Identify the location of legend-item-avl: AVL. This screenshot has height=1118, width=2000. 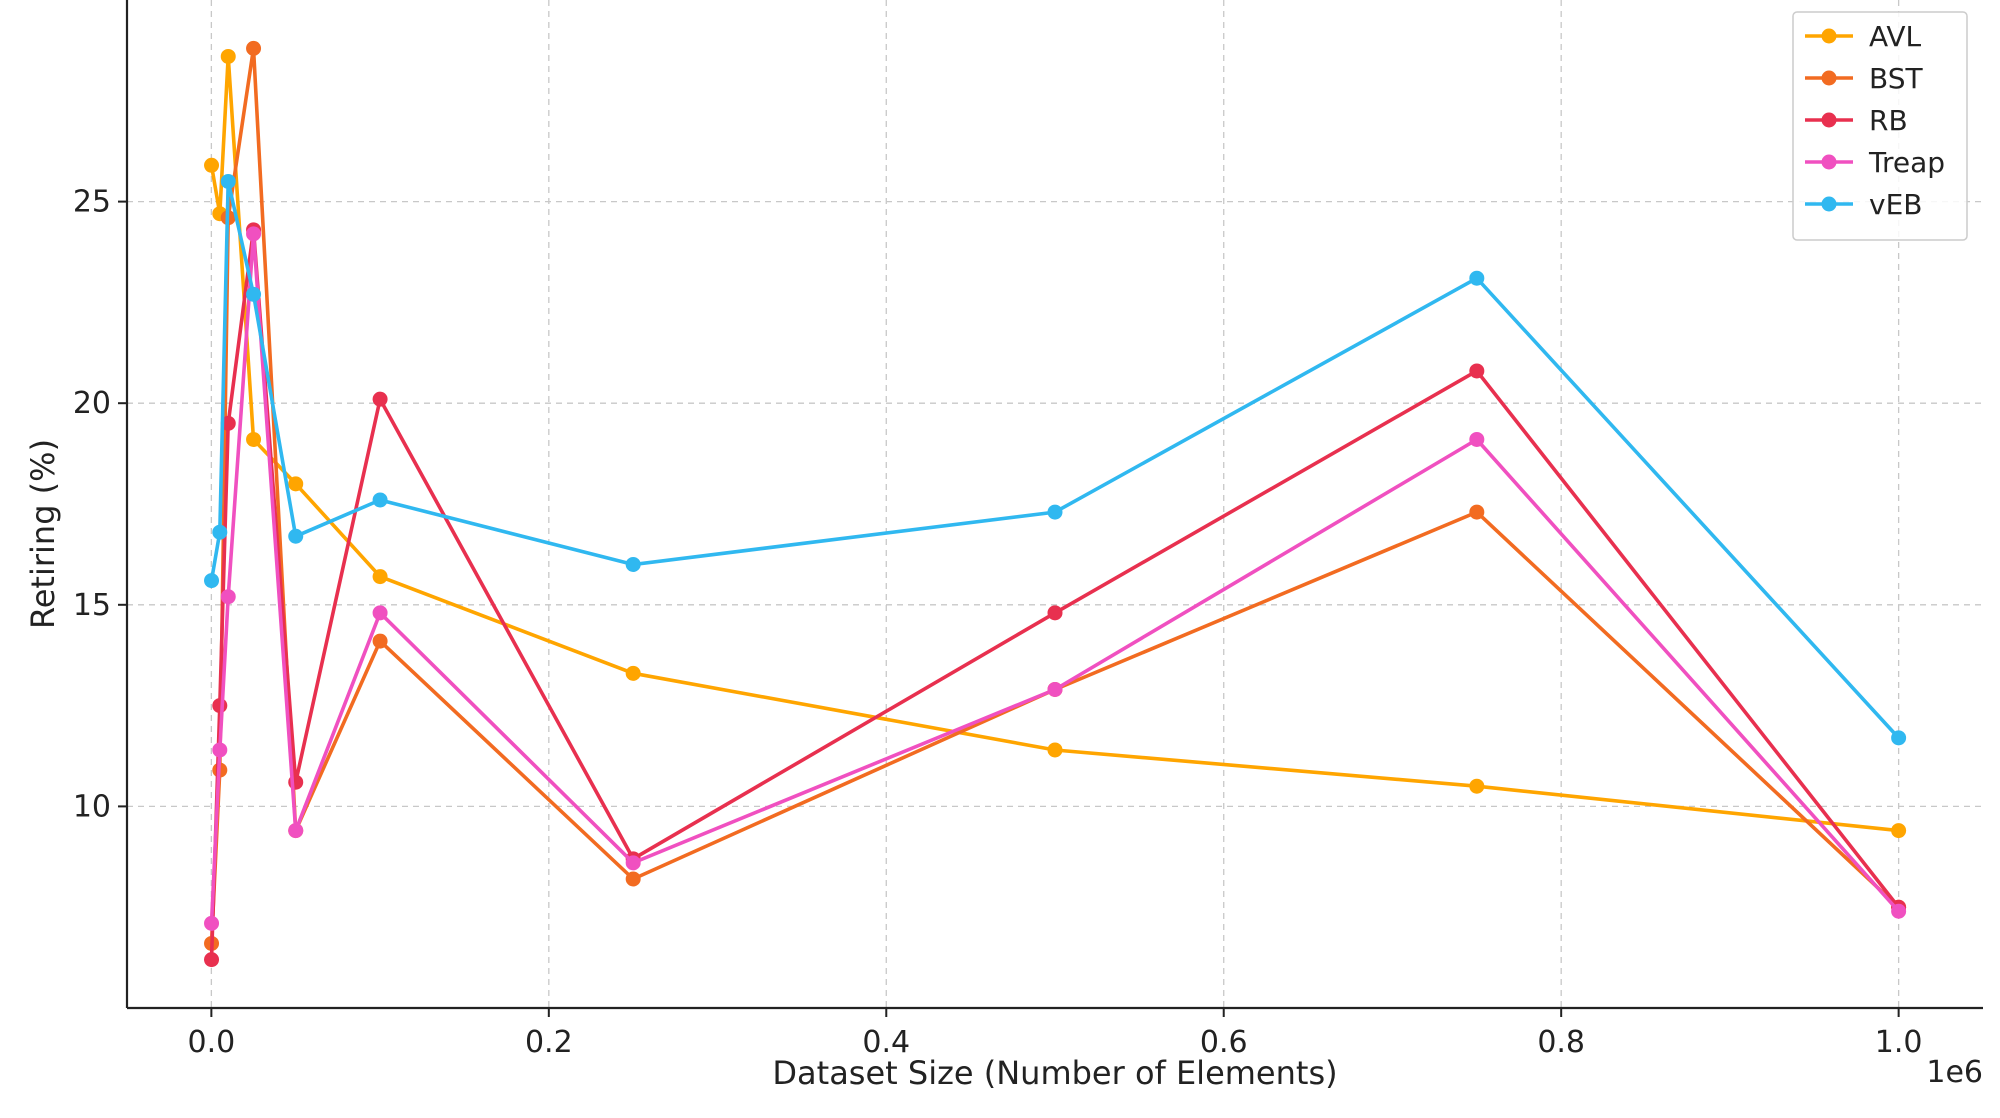
(1863, 36).